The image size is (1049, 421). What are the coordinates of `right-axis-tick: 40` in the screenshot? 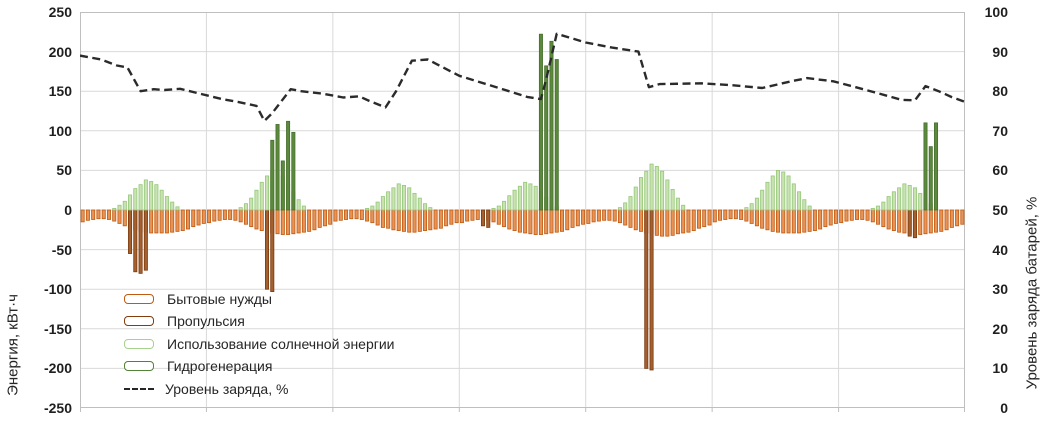 It's located at (1000, 249).